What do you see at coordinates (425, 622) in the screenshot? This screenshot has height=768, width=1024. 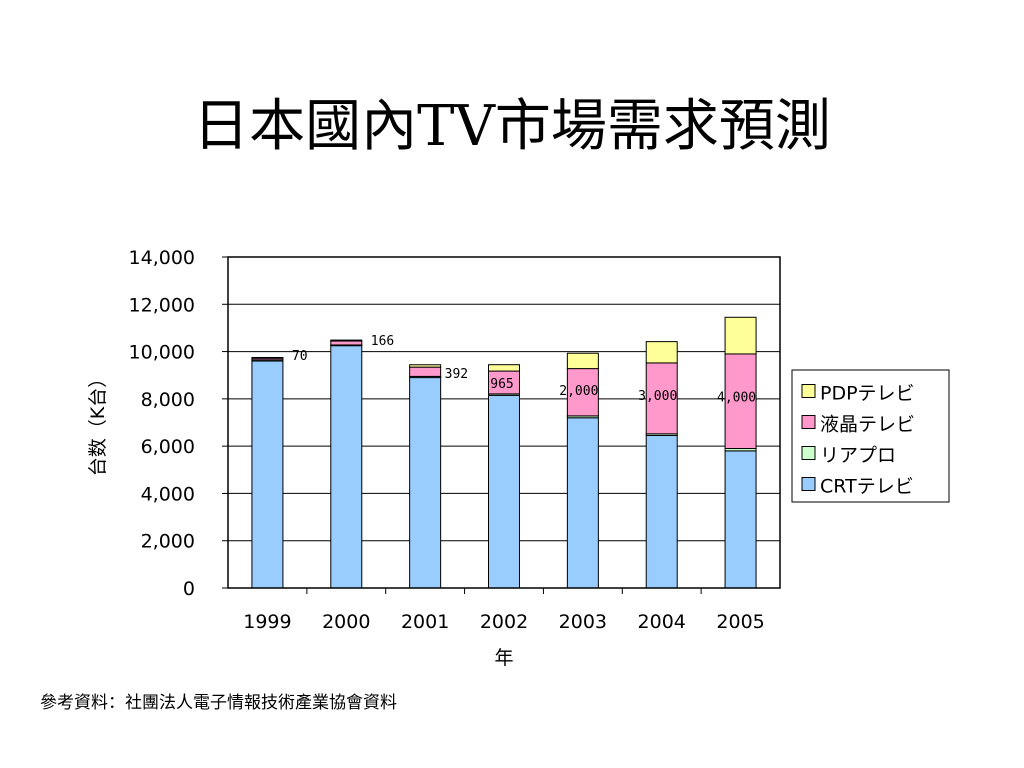 I see `x-tick-label: 2001` at bounding box center [425, 622].